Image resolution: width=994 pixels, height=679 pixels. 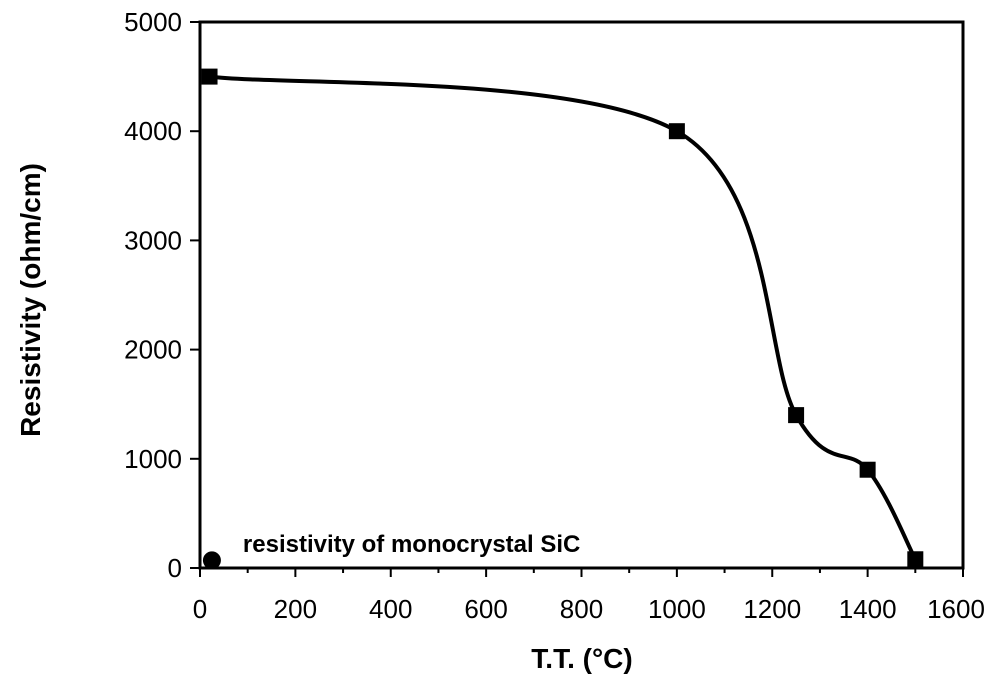 What do you see at coordinates (195, 295) in the screenshot?
I see `y-axis-ticks` at bounding box center [195, 295].